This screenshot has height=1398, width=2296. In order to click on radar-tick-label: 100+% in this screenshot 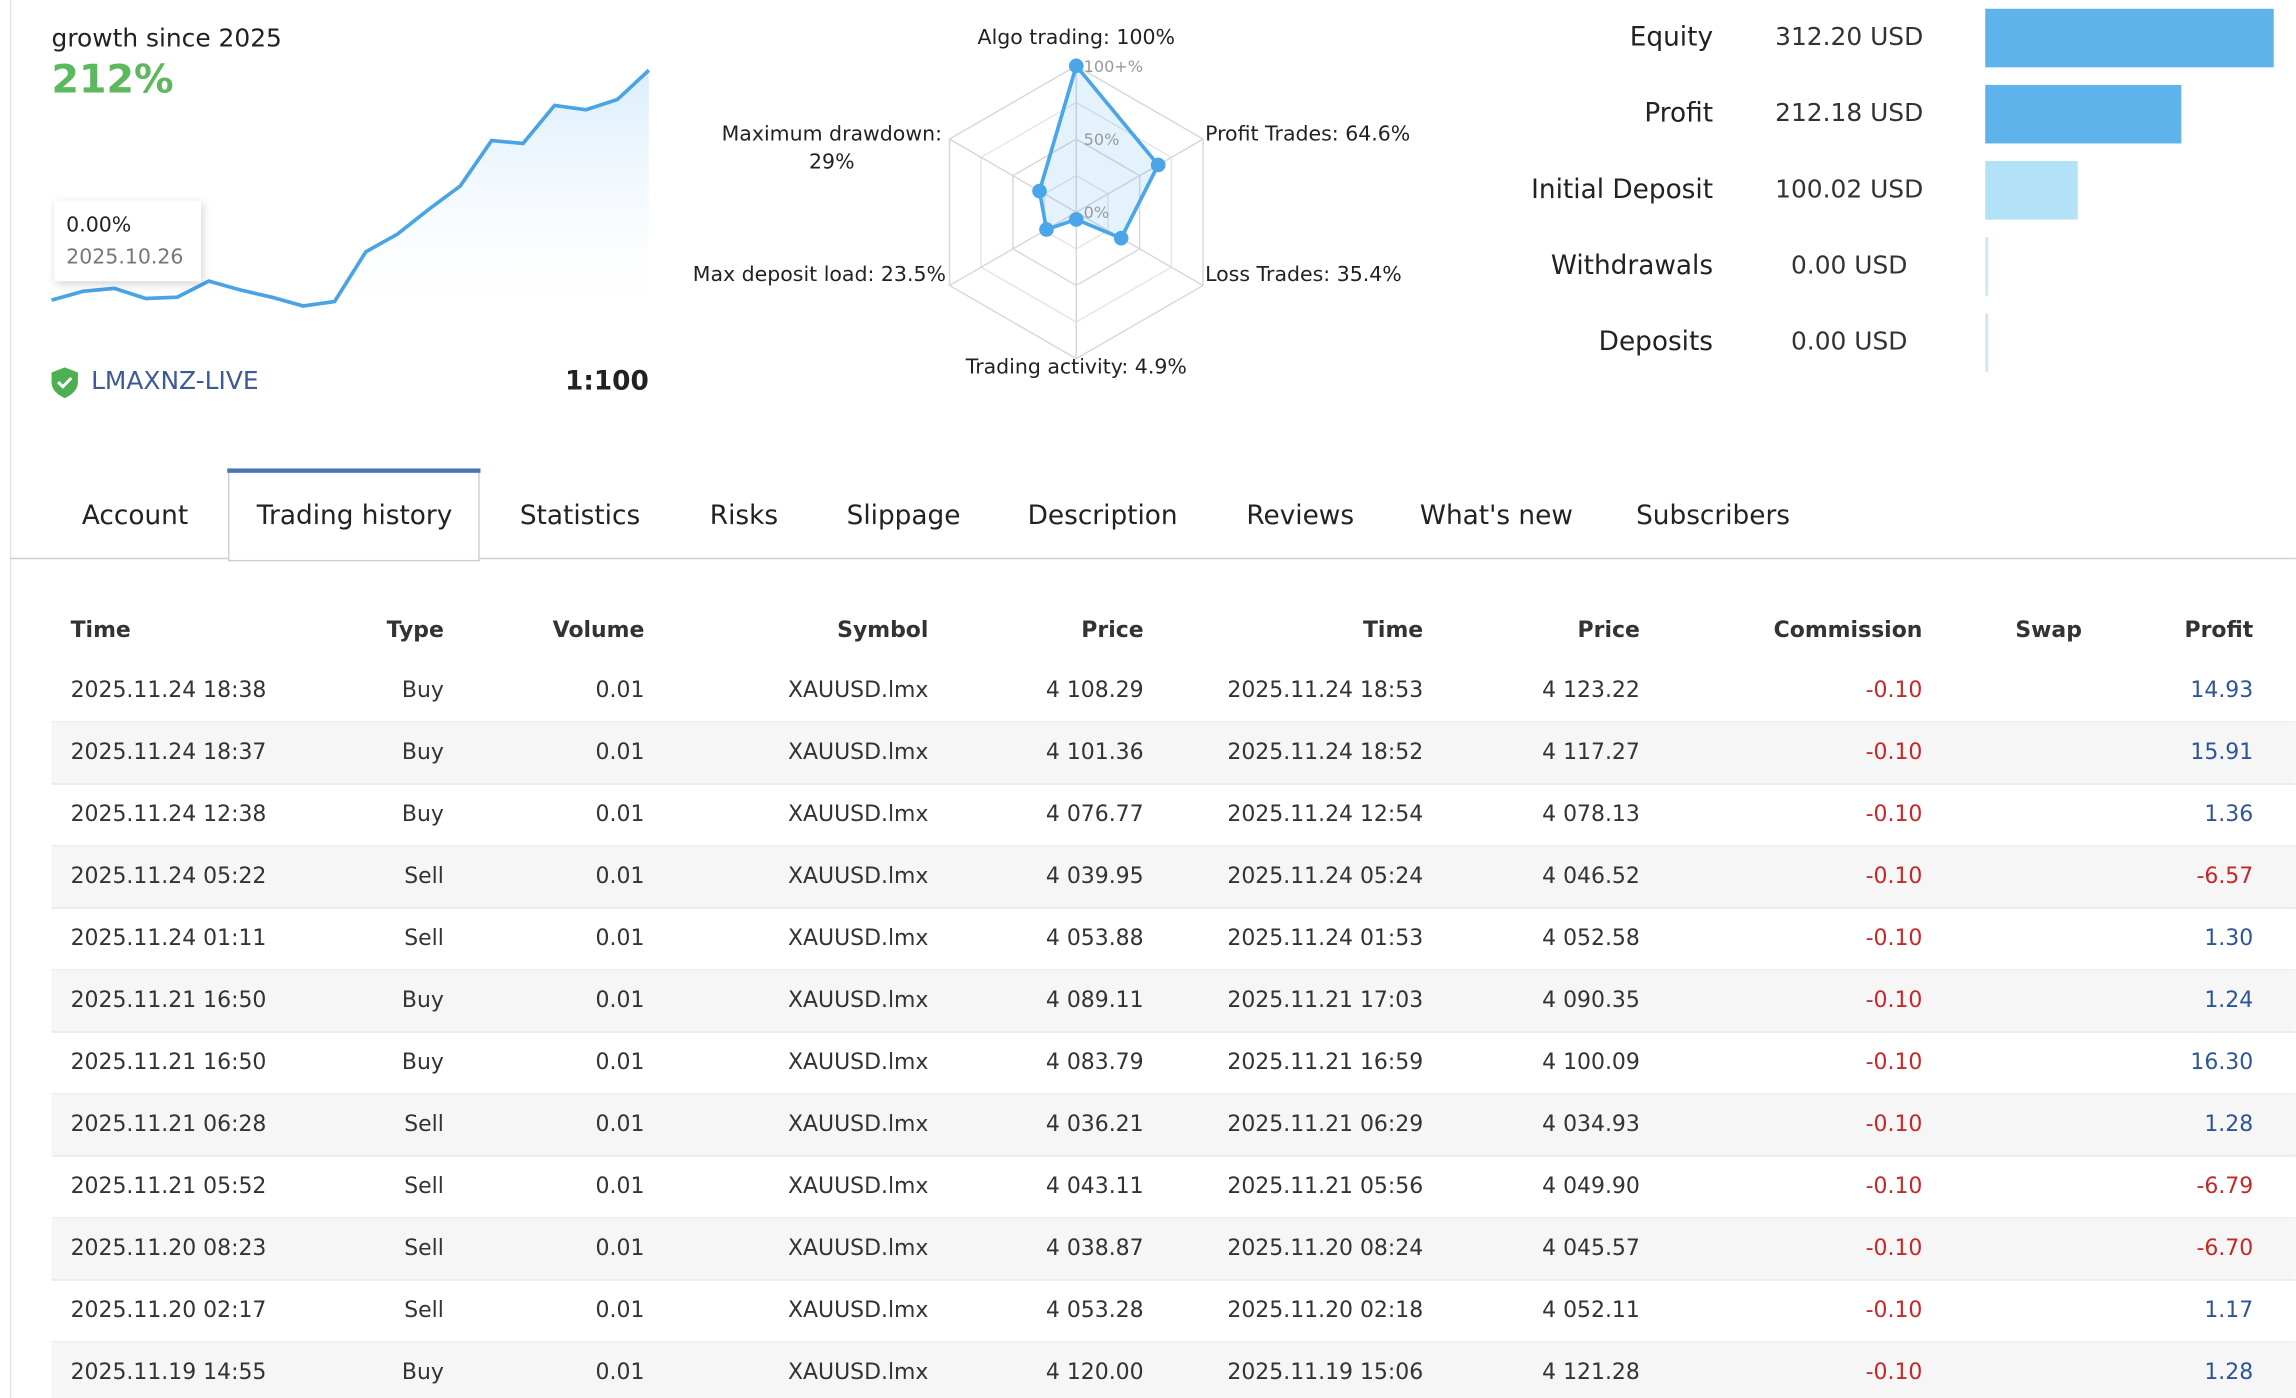, I will do `click(1114, 66)`.